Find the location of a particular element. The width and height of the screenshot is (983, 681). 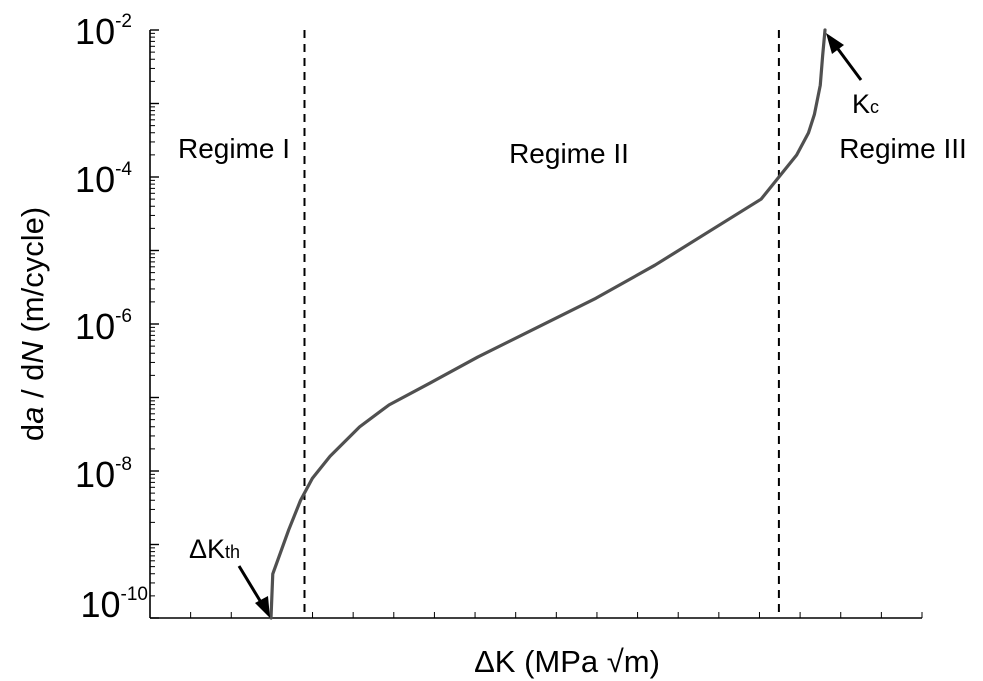

threshold-arrow-shaft is located at coordinates (250, 585).